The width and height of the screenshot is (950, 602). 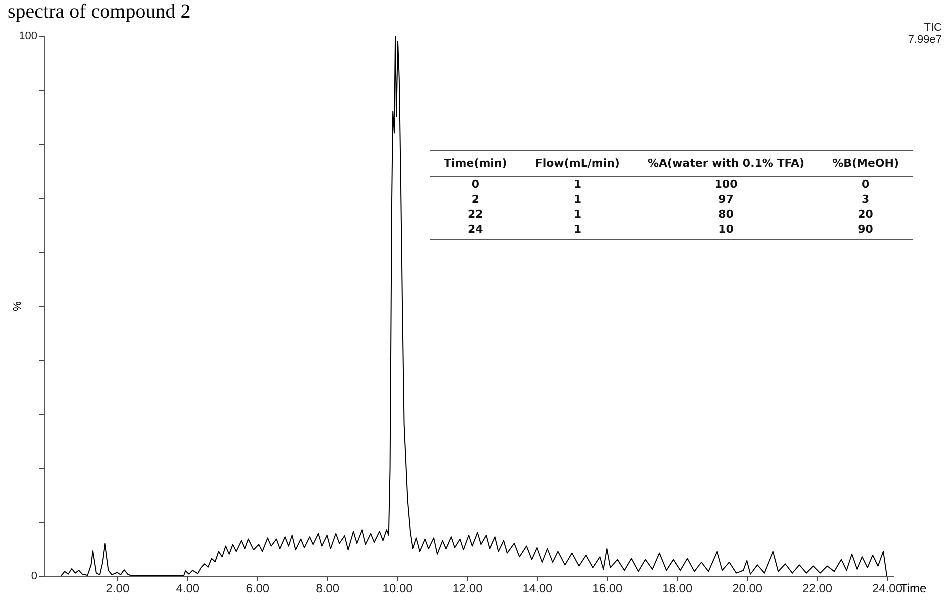 What do you see at coordinates (475, 199) in the screenshot?
I see `annotation: 2` at bounding box center [475, 199].